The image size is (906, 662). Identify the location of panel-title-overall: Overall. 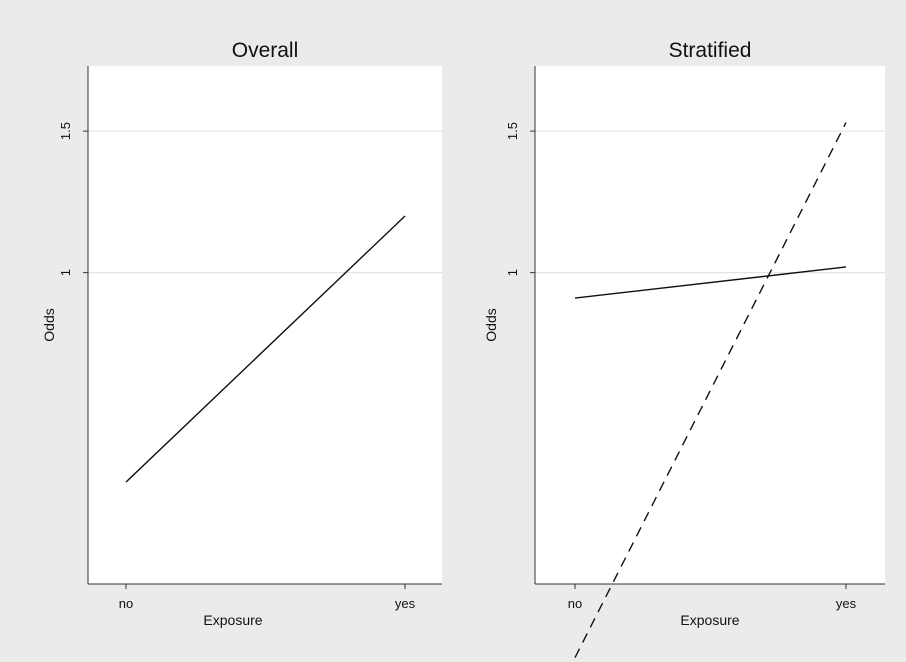
(265, 50).